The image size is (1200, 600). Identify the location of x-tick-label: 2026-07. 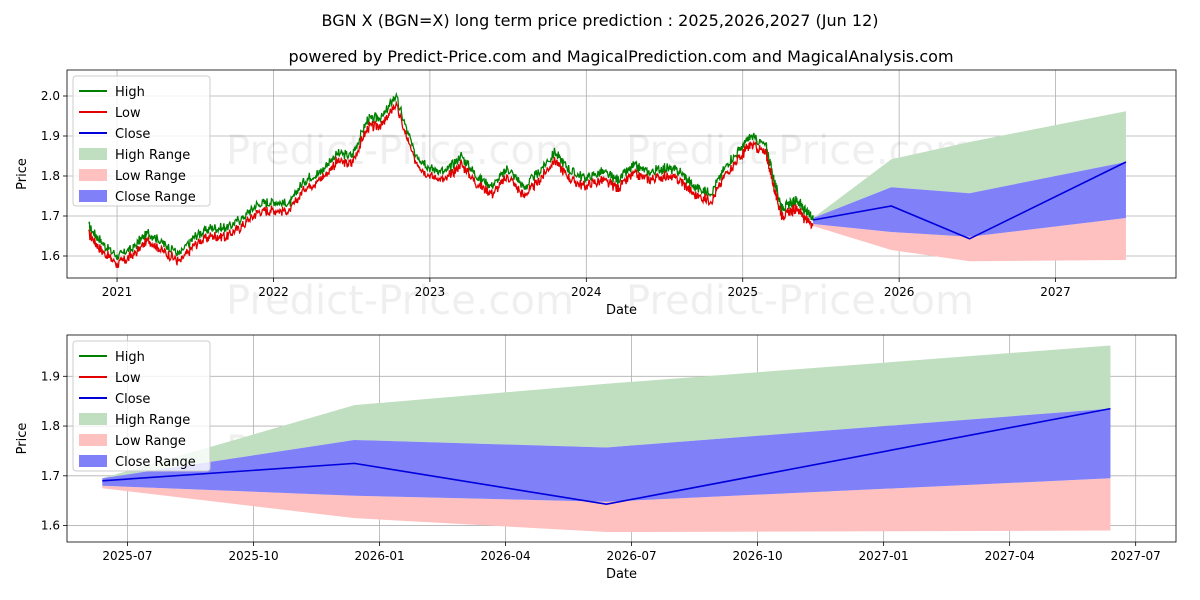
(632, 556).